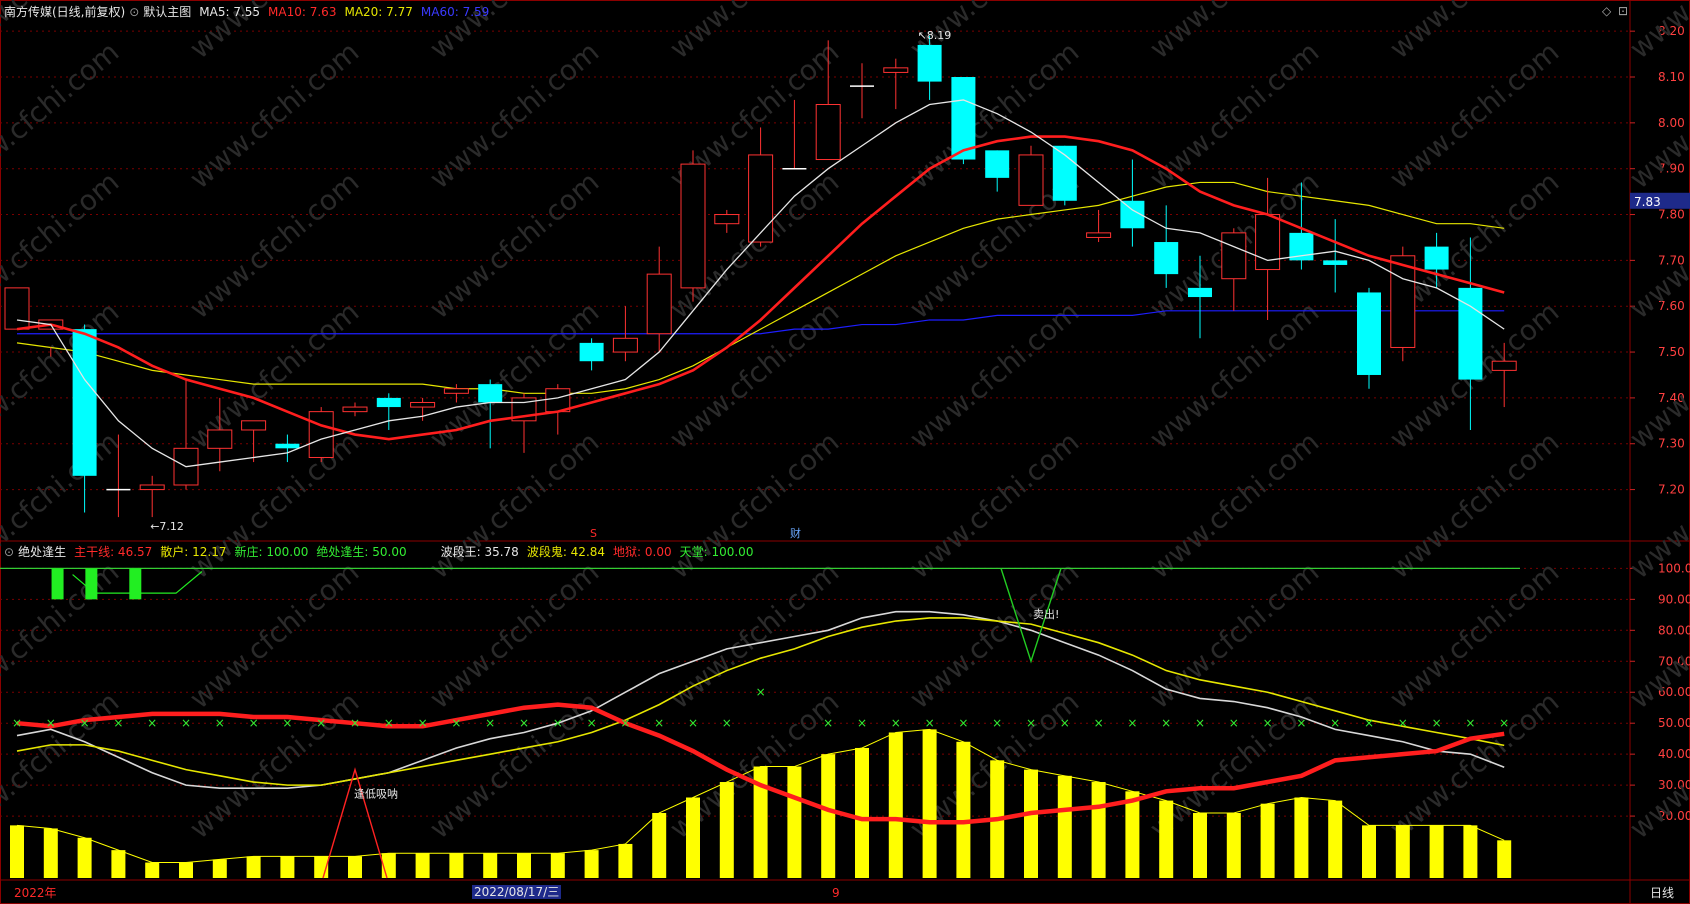 The width and height of the screenshot is (1690, 904). Describe the element at coordinates (167, 12) in the screenshot. I see `main-chart-label: 默认主图` at that location.